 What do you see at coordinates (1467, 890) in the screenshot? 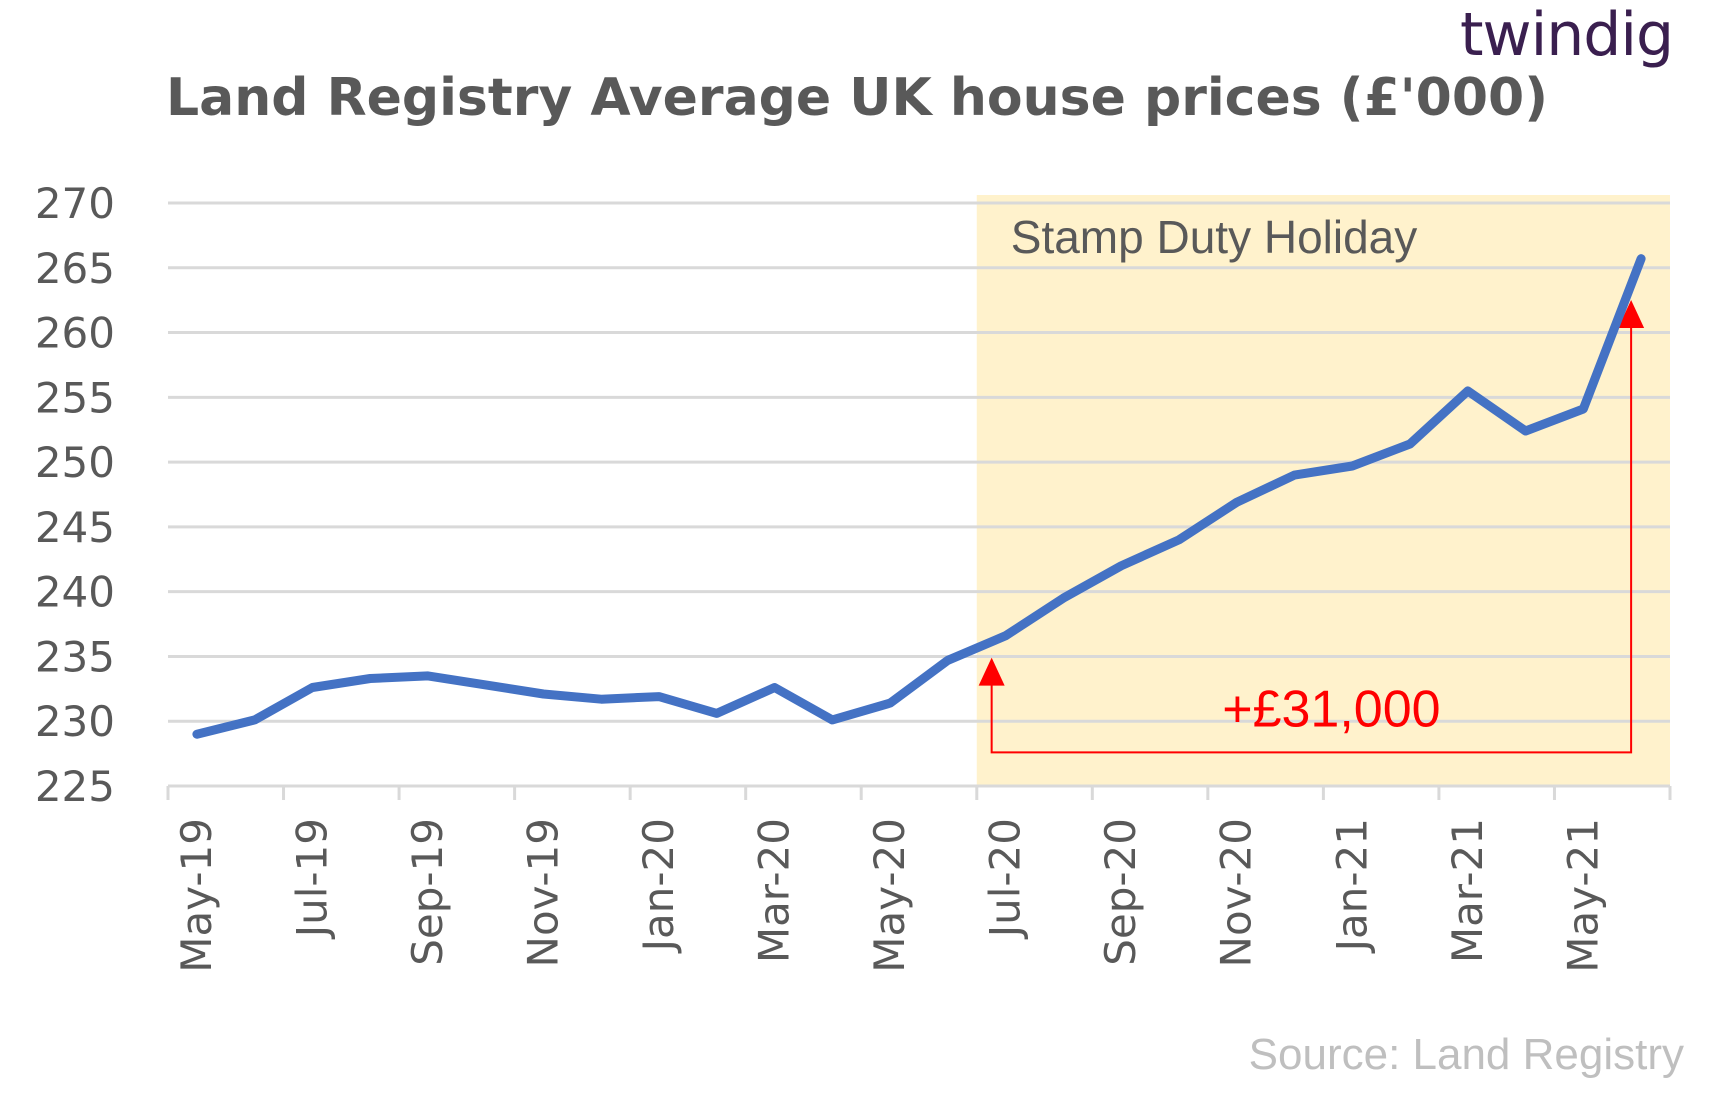
I see `x-tick-label: Mar-21` at bounding box center [1467, 890].